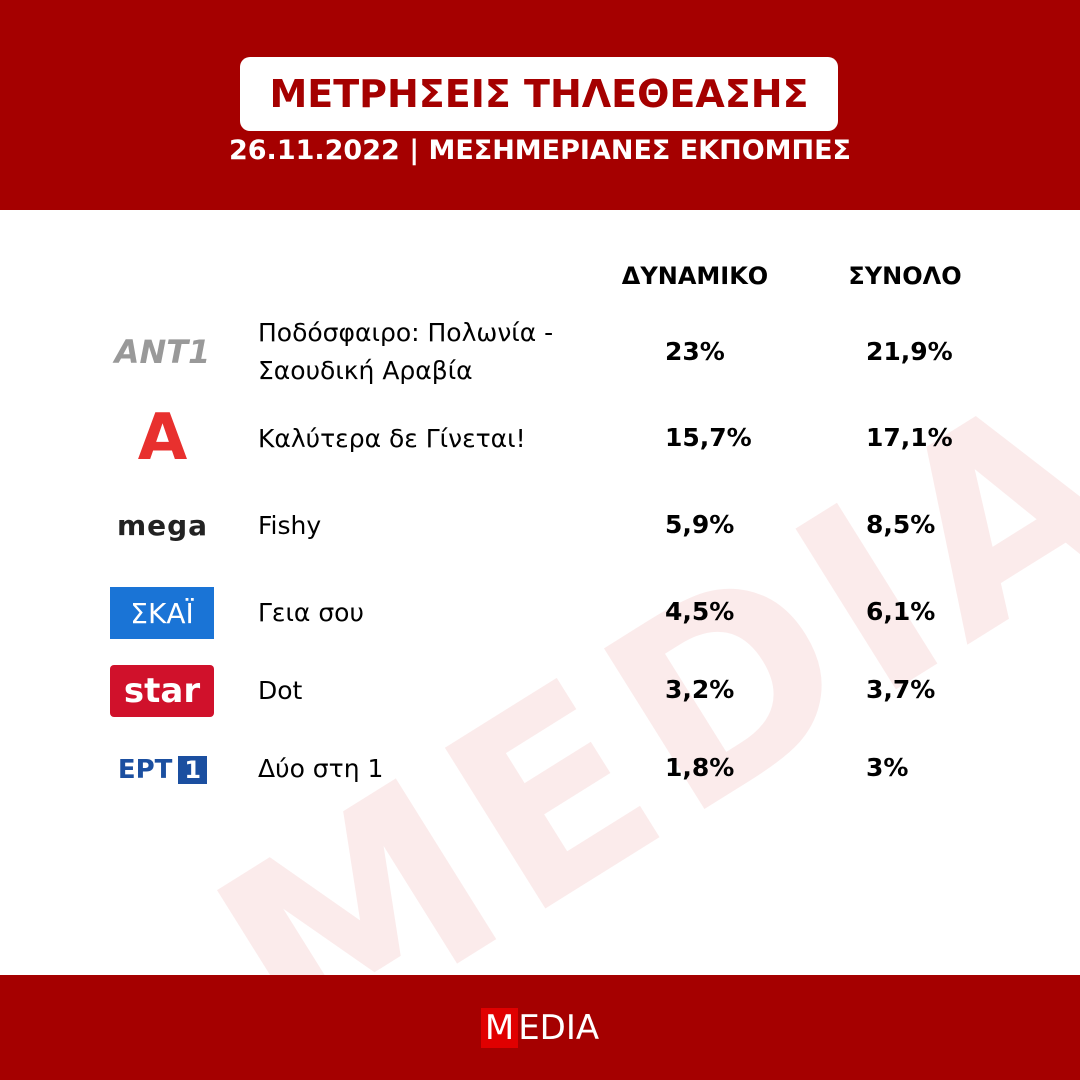 This screenshot has height=1080, width=1080. I want to click on brand-initial: M, so click(499, 1027).